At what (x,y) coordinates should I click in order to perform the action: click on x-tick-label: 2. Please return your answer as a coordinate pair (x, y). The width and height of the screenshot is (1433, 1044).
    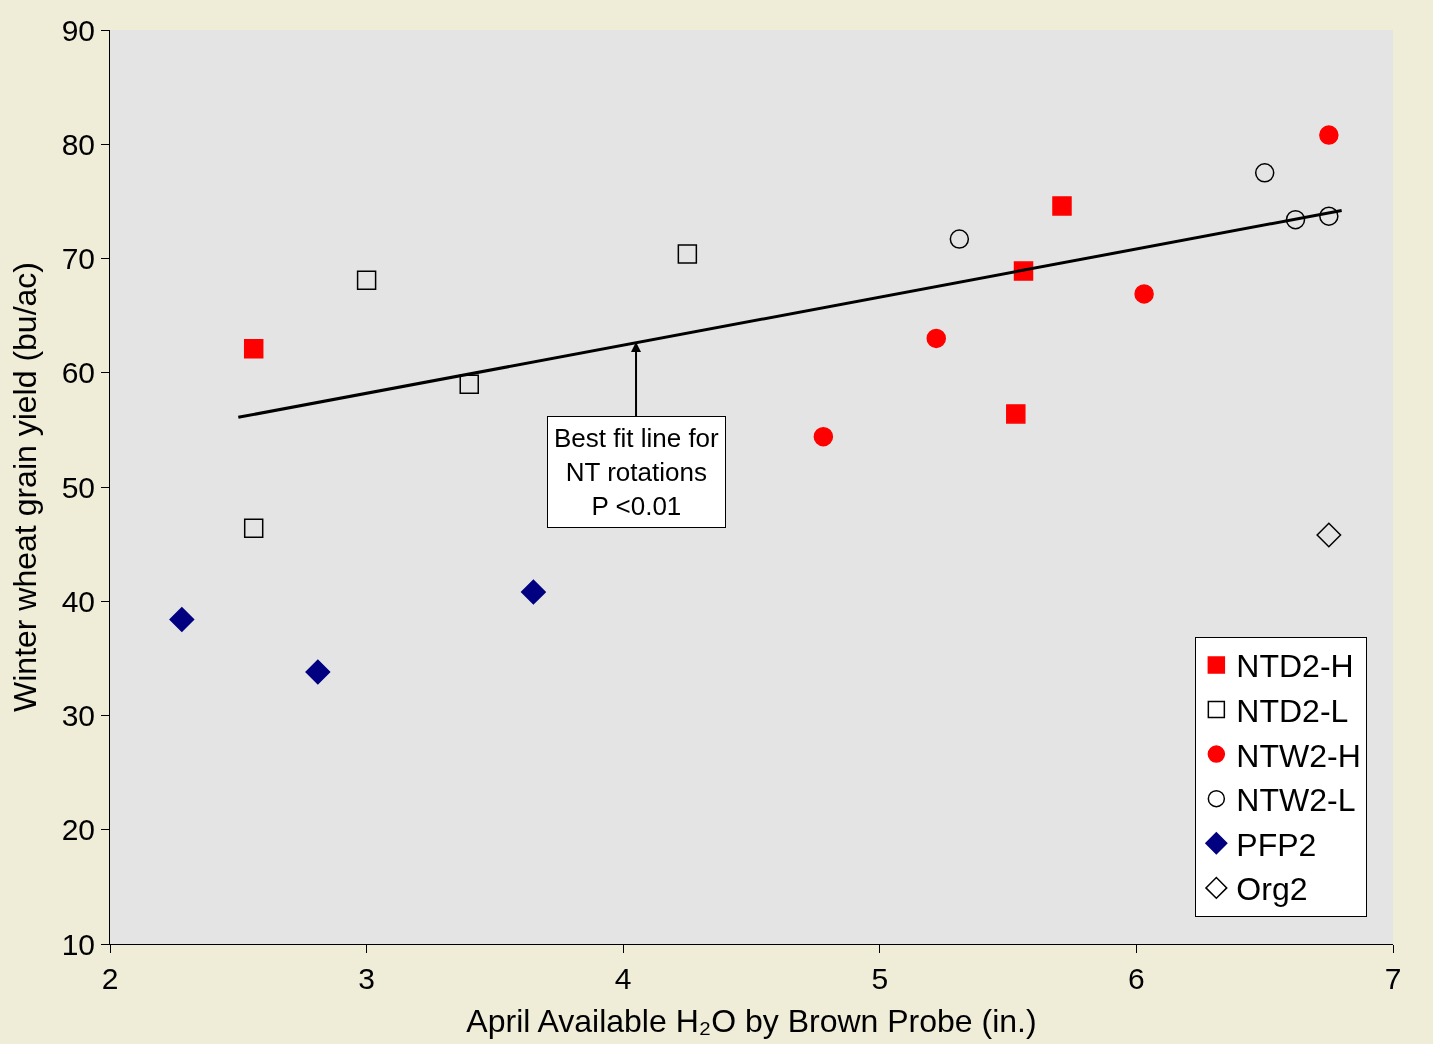
    Looking at the image, I should click on (110, 978).